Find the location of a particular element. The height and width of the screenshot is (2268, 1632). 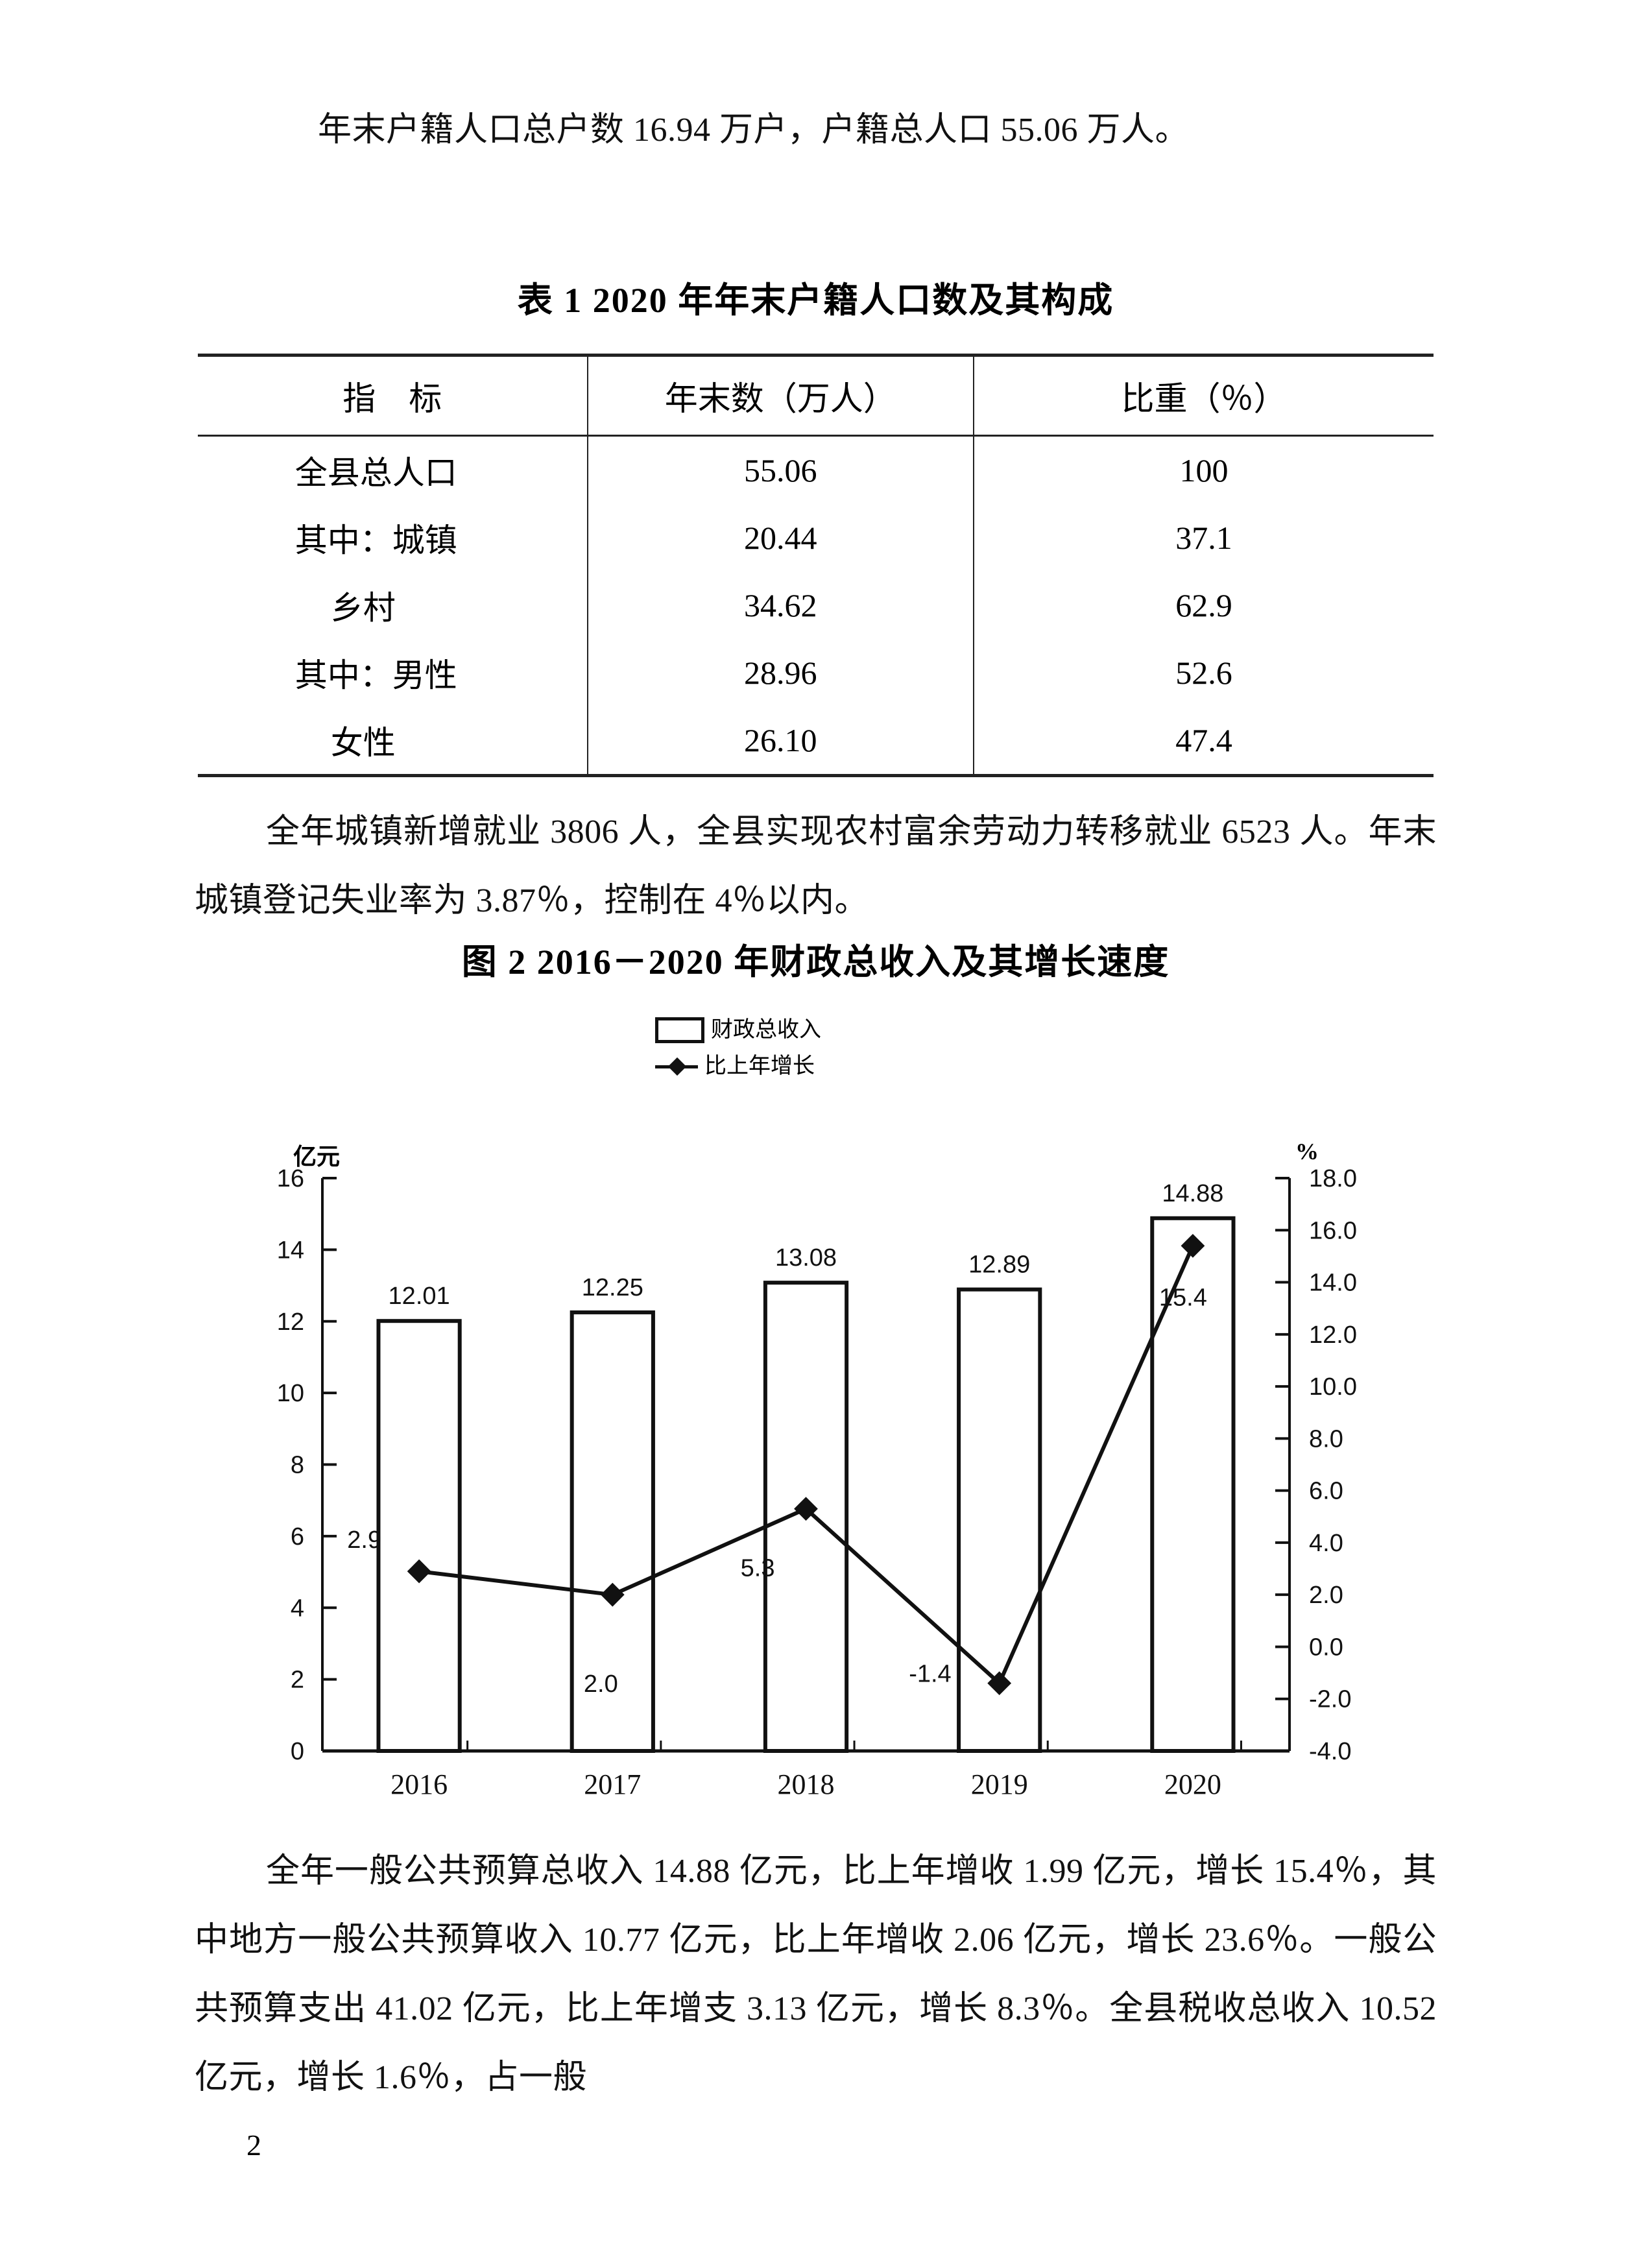

left-axis-tick-label: 2 is located at coordinates (298, 1680).